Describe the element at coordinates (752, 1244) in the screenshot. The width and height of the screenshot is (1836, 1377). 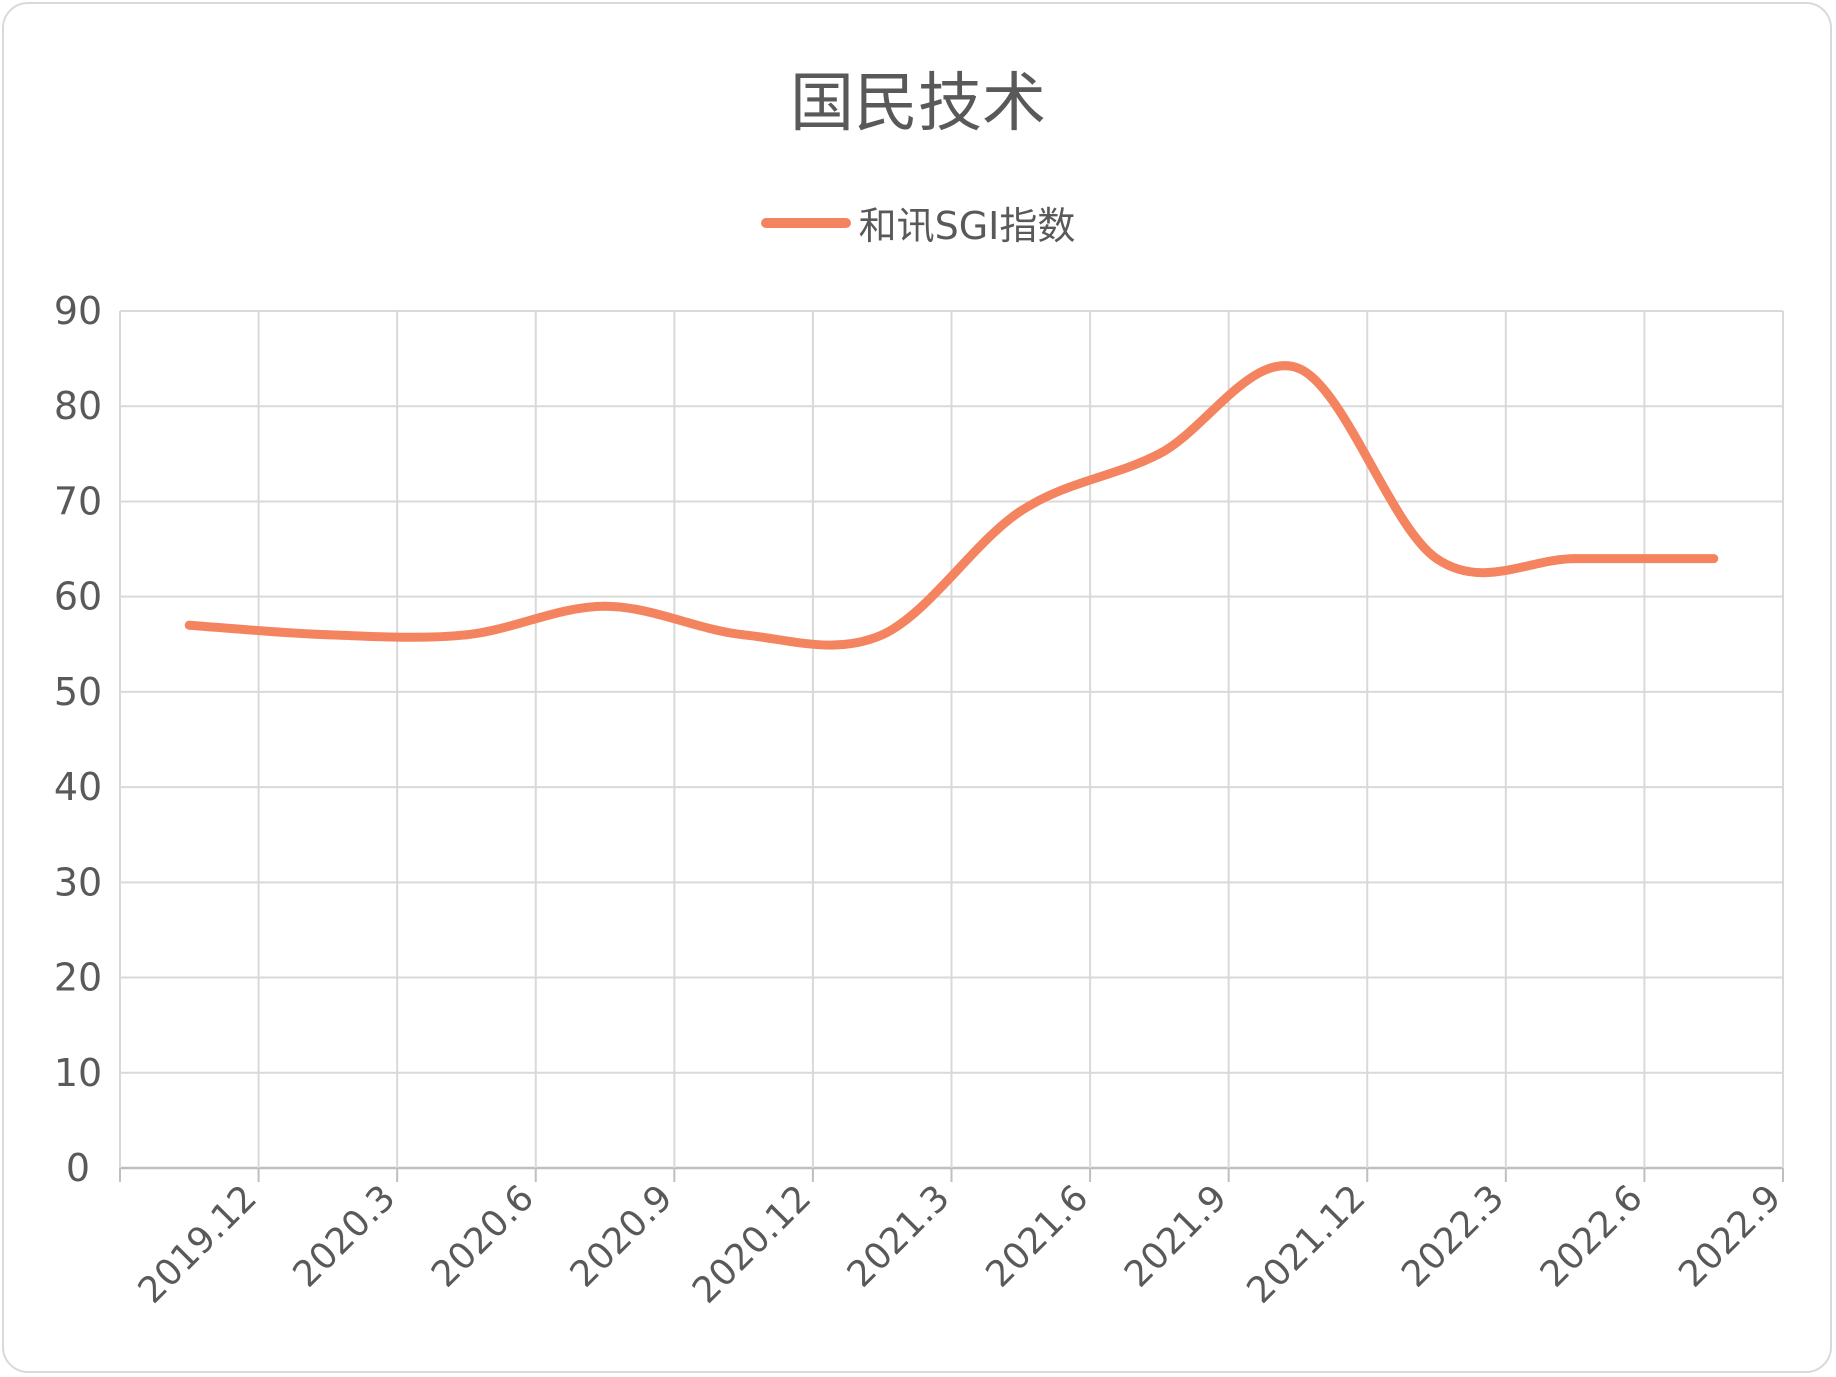
I see `x-tick-label: 2020.12` at that location.